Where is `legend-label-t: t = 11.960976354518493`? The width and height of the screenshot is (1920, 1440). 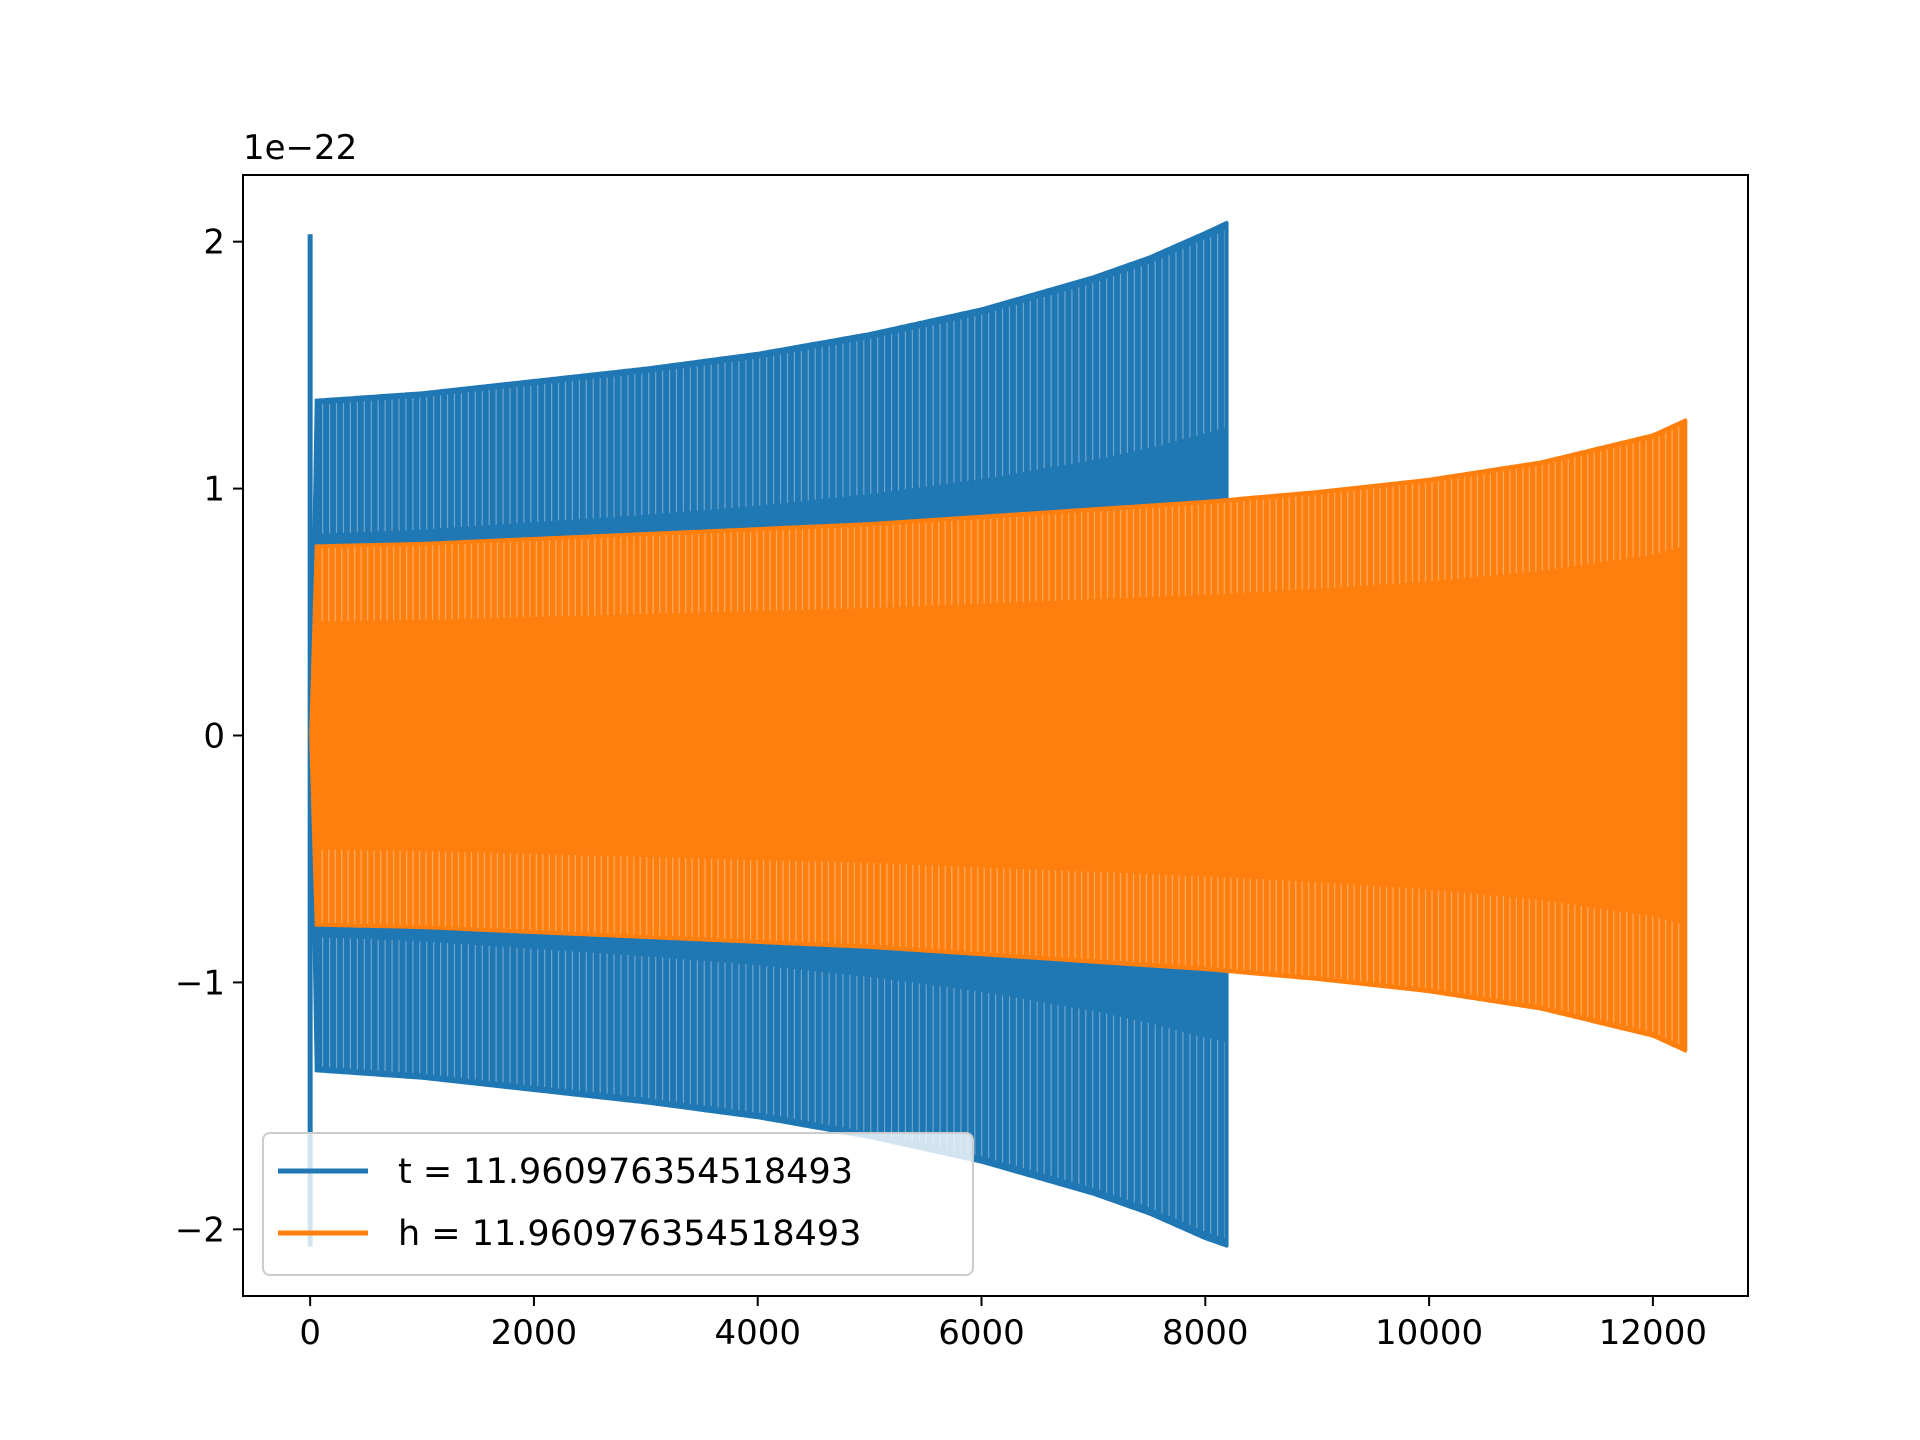
legend-label-t: t = 11.960976354518493 is located at coordinates (625, 1172).